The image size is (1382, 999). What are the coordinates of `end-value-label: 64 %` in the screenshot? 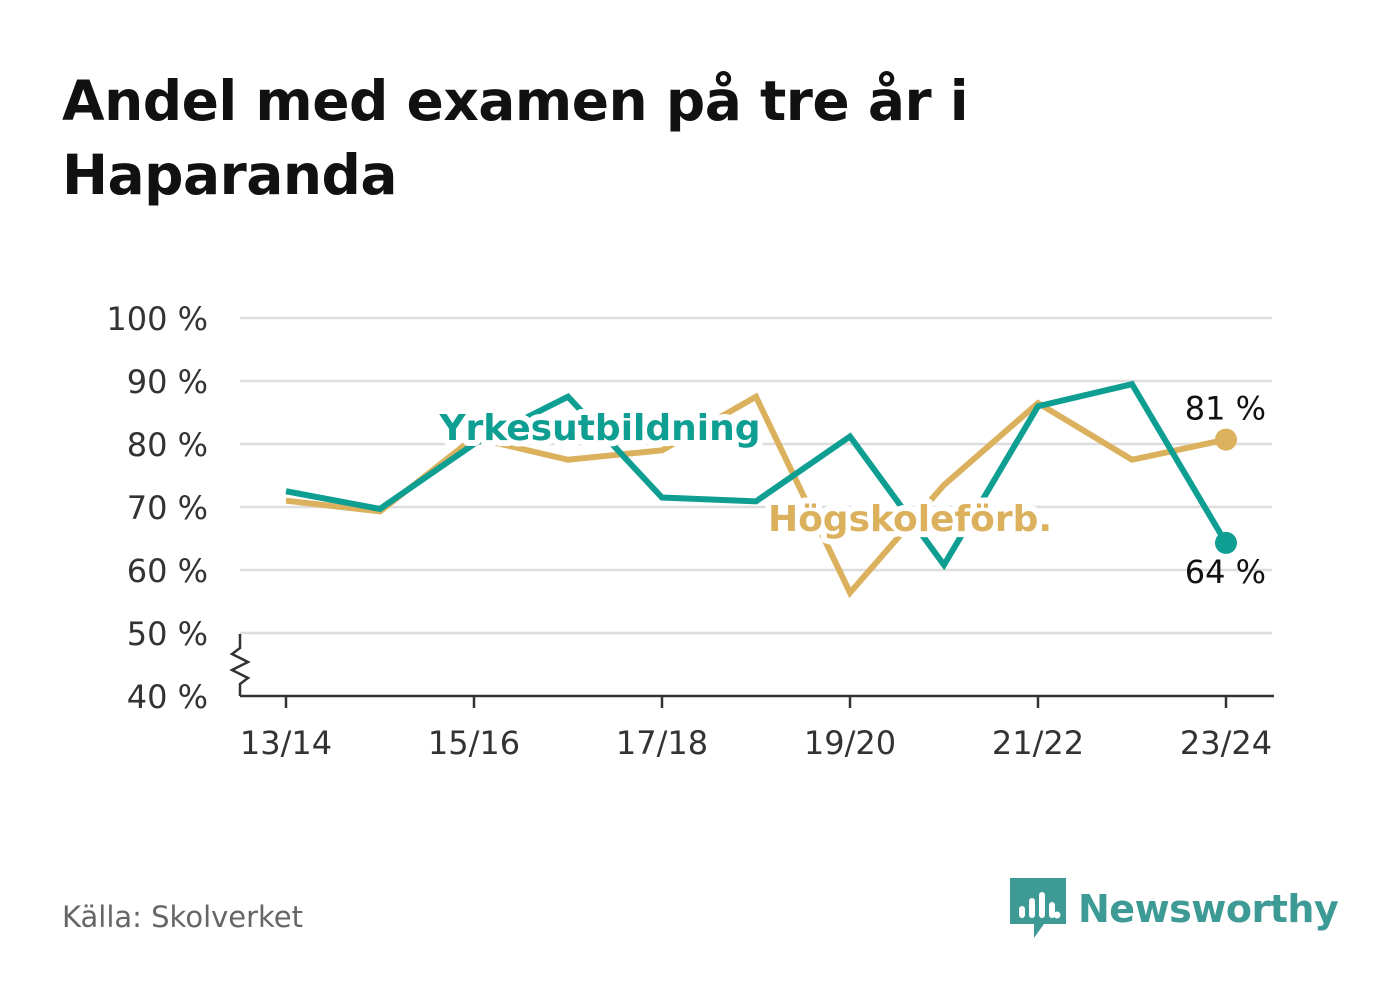 It's located at (1225, 572).